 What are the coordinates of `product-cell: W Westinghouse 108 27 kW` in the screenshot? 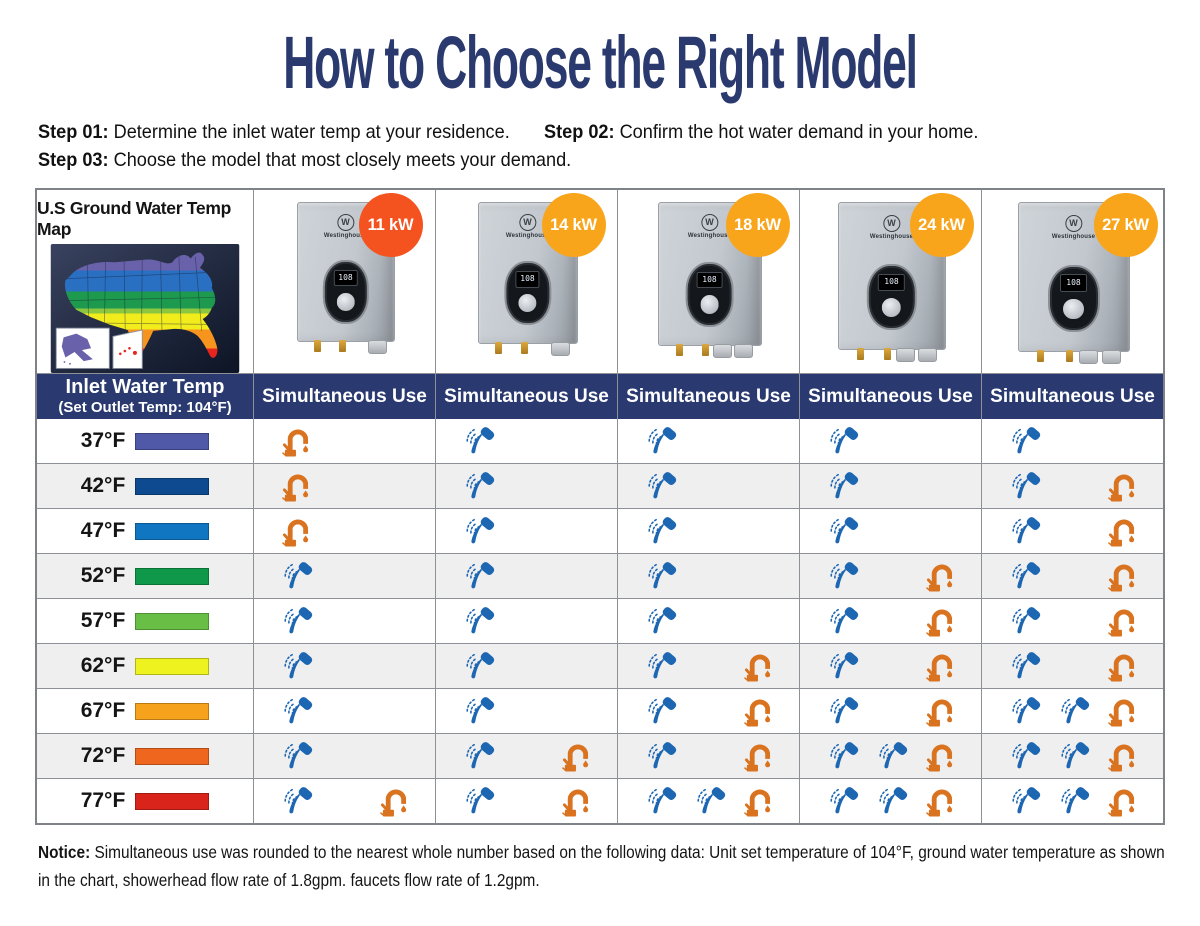 It's located at (1072, 281).